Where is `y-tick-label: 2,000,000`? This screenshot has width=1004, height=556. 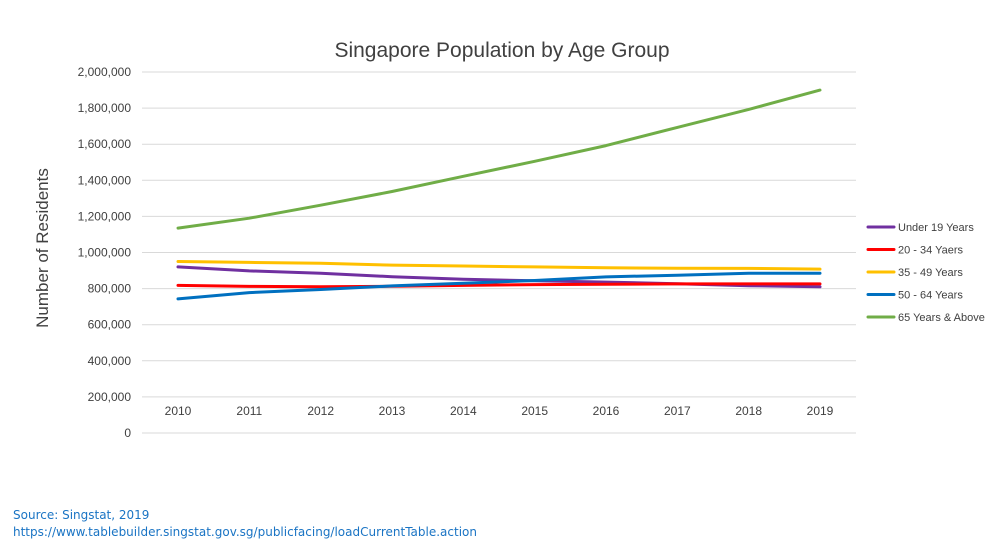
y-tick-label: 2,000,000 is located at coordinates (105, 72).